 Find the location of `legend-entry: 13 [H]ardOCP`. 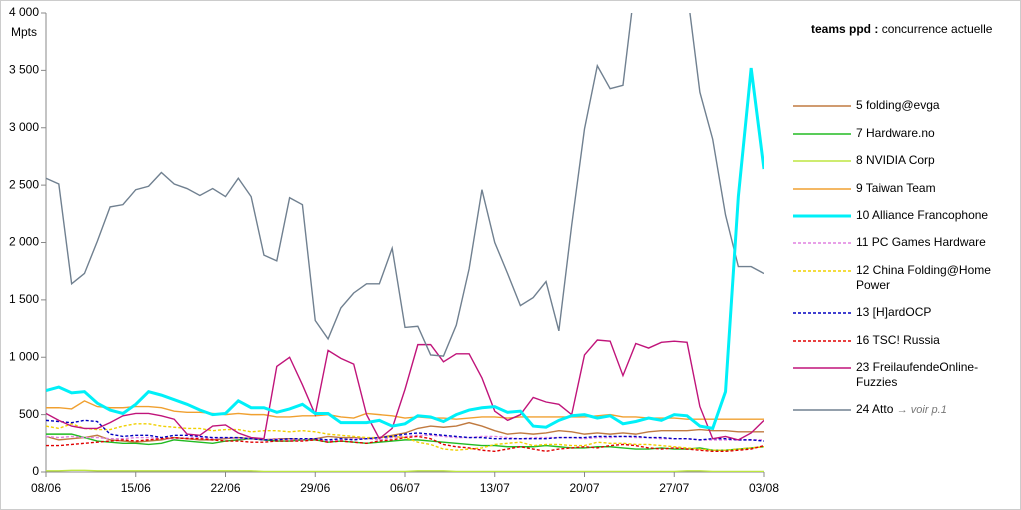

legend-entry: 13 [H]ardOCP is located at coordinates (931, 312).